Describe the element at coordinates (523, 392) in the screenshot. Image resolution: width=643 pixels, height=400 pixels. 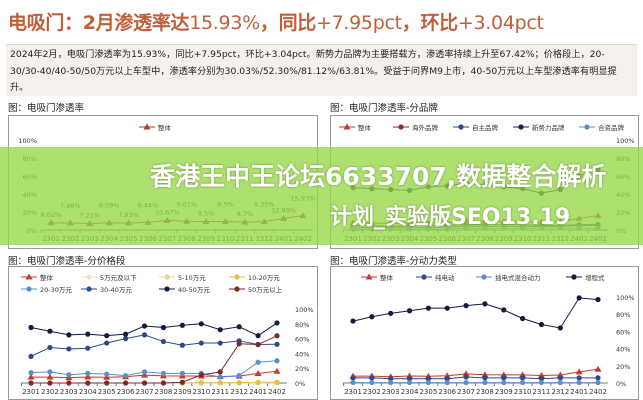
I see `x-tick-label: 2310` at that location.